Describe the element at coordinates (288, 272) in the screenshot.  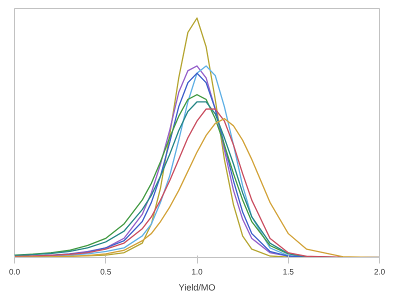
I see `x-tick-label: 1.5` at that location.